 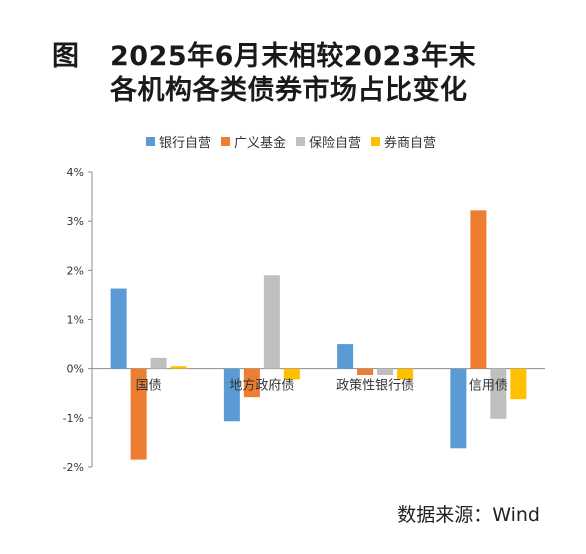 I want to click on y-tick-label: -2%, so click(x=73, y=467).